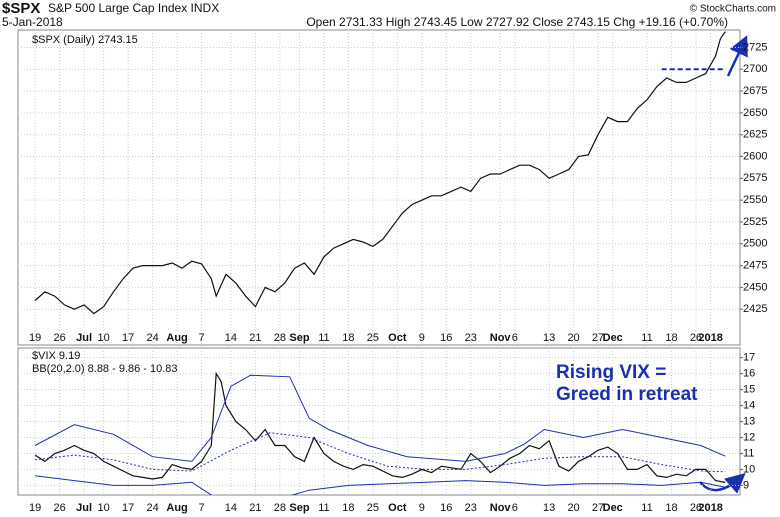 The height and width of the screenshot is (517, 780). What do you see at coordinates (85, 40) in the screenshot?
I see `legend-label: $SPX (Daily) 2743.15` at bounding box center [85, 40].